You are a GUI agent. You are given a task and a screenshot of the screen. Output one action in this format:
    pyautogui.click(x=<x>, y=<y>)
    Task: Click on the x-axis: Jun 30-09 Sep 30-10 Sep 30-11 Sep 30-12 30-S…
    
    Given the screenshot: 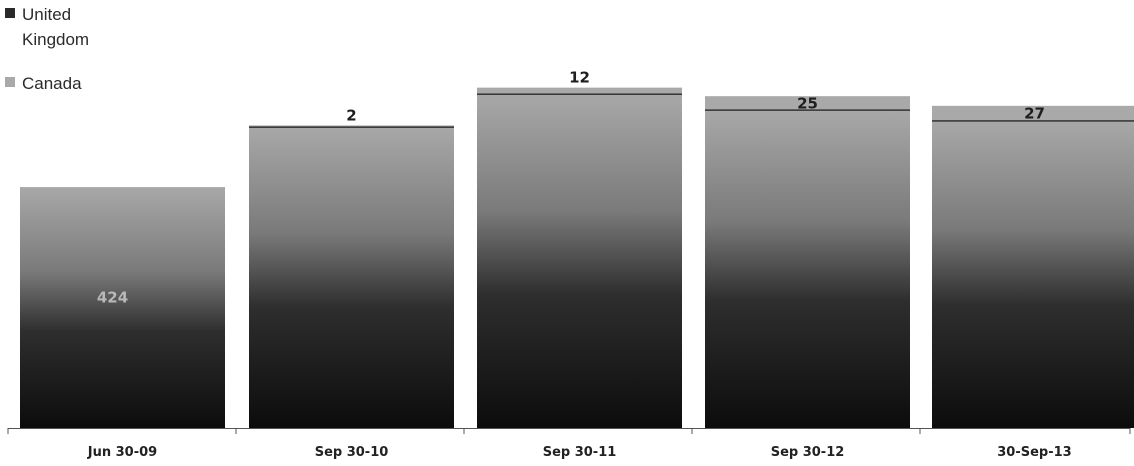 What is the action you would take?
    pyautogui.click(x=569, y=444)
    